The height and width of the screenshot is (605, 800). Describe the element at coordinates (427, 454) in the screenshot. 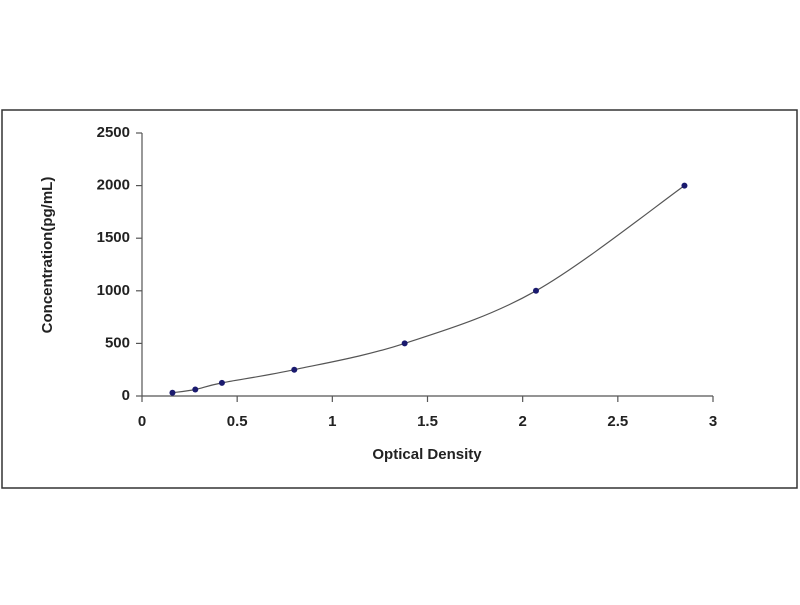

I see `x-axis-title: Optical Density` at that location.